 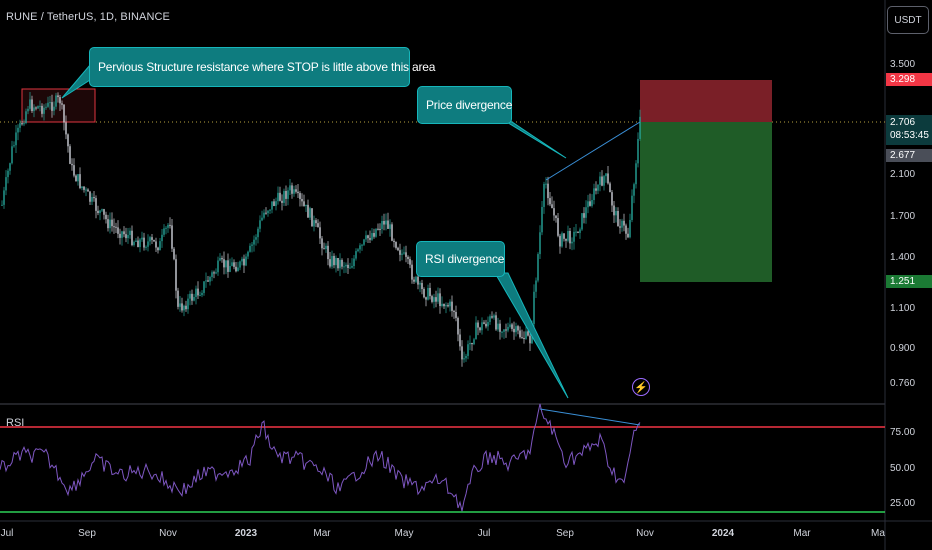 What do you see at coordinates (15, 423) in the screenshot?
I see `rsi-label: RSI` at bounding box center [15, 423].